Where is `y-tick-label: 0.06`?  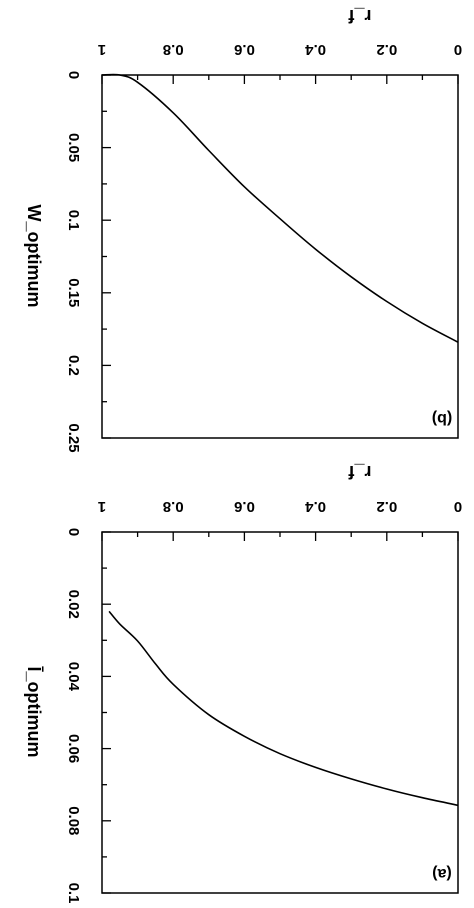 y-tick-label: 0.06 is located at coordinates (73, 748).